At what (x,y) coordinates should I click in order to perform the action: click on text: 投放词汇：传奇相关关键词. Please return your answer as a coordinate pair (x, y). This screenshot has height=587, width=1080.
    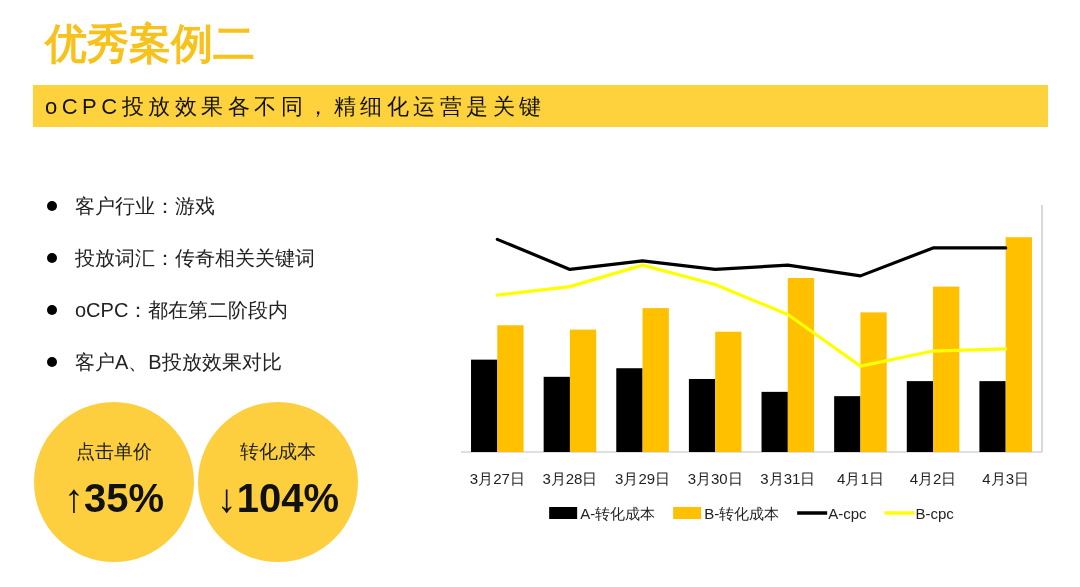
    Looking at the image, I should click on (194, 258).